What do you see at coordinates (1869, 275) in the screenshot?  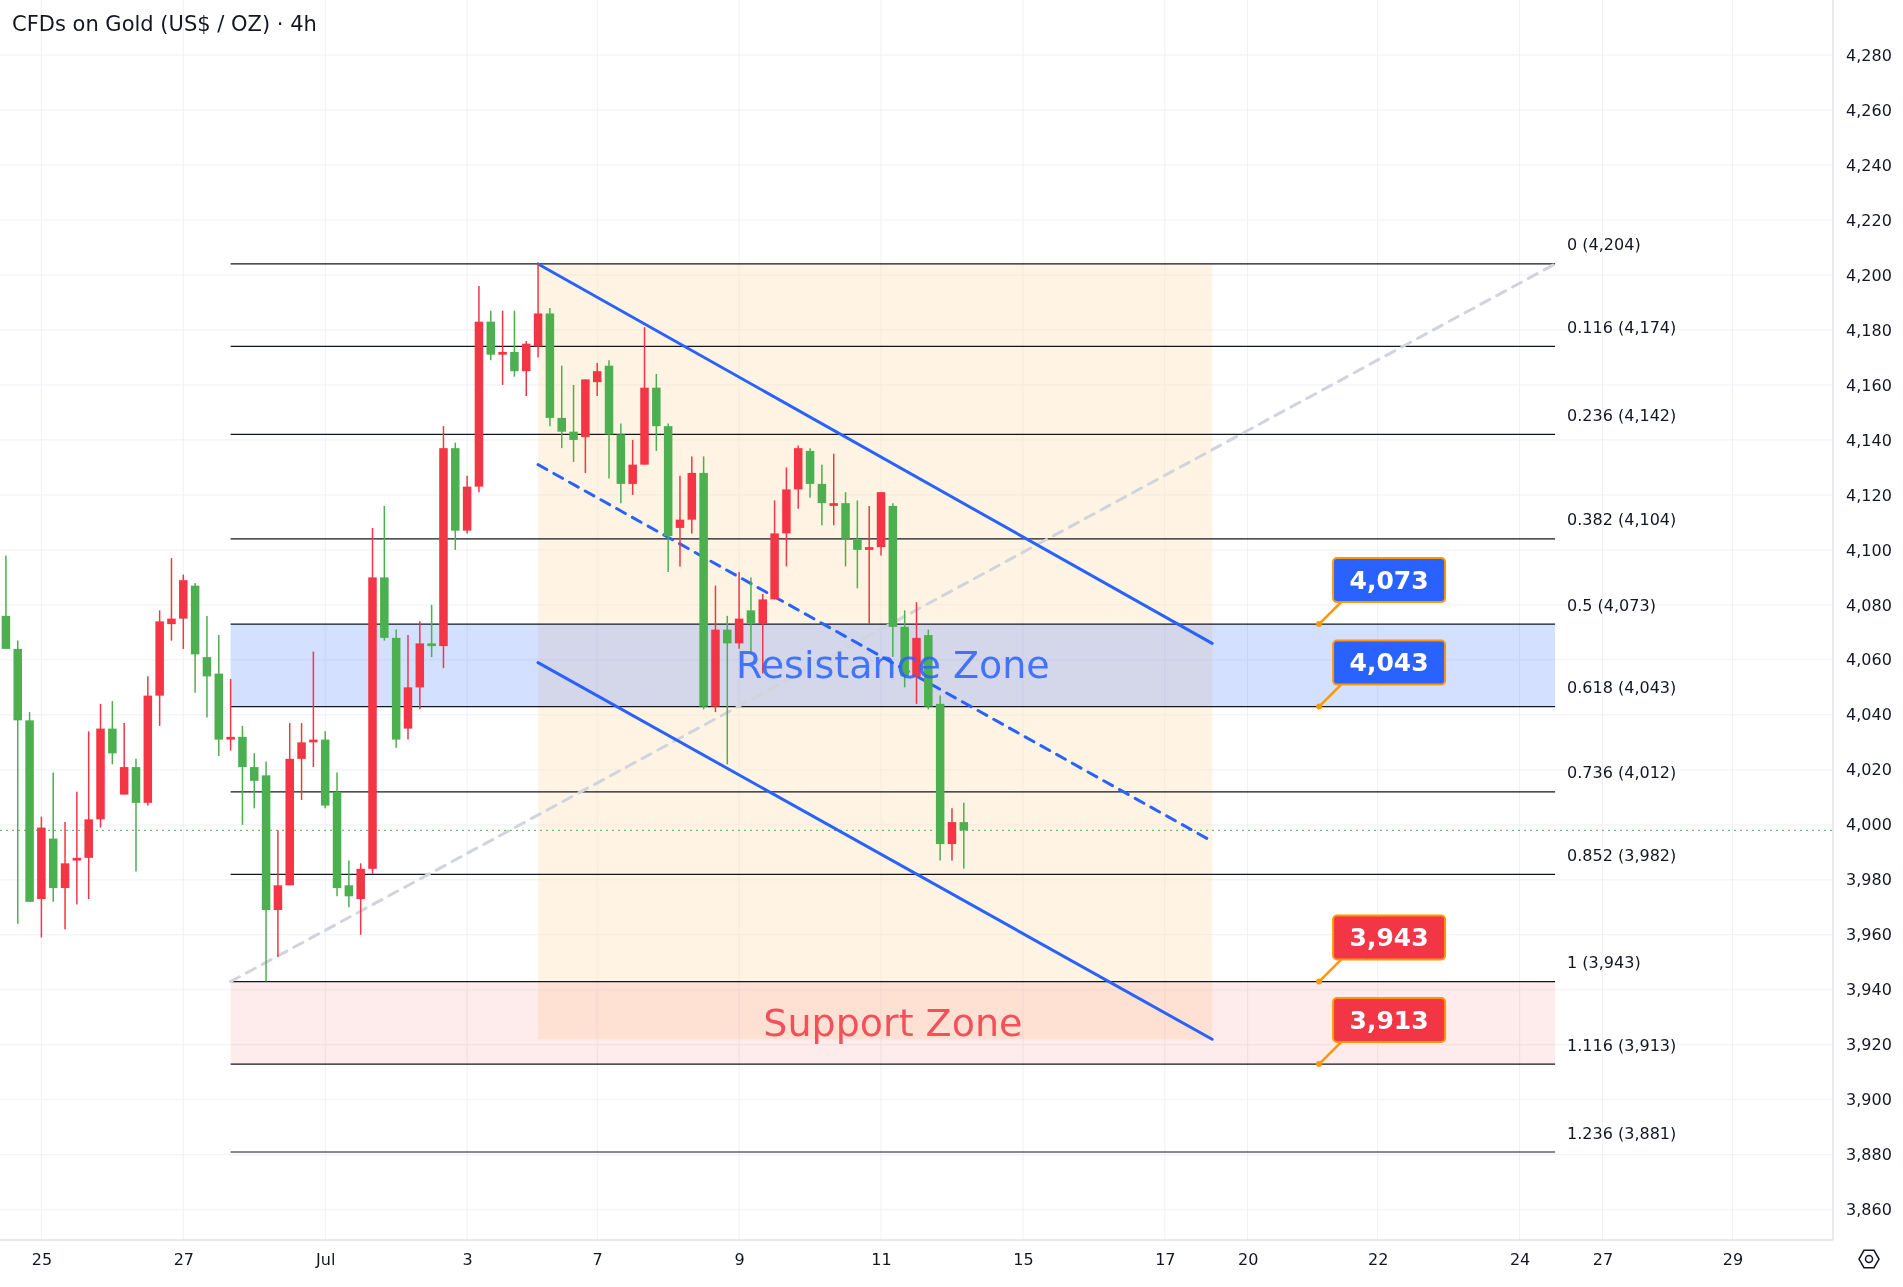 I see `y-tick-label: 4,200` at bounding box center [1869, 275].